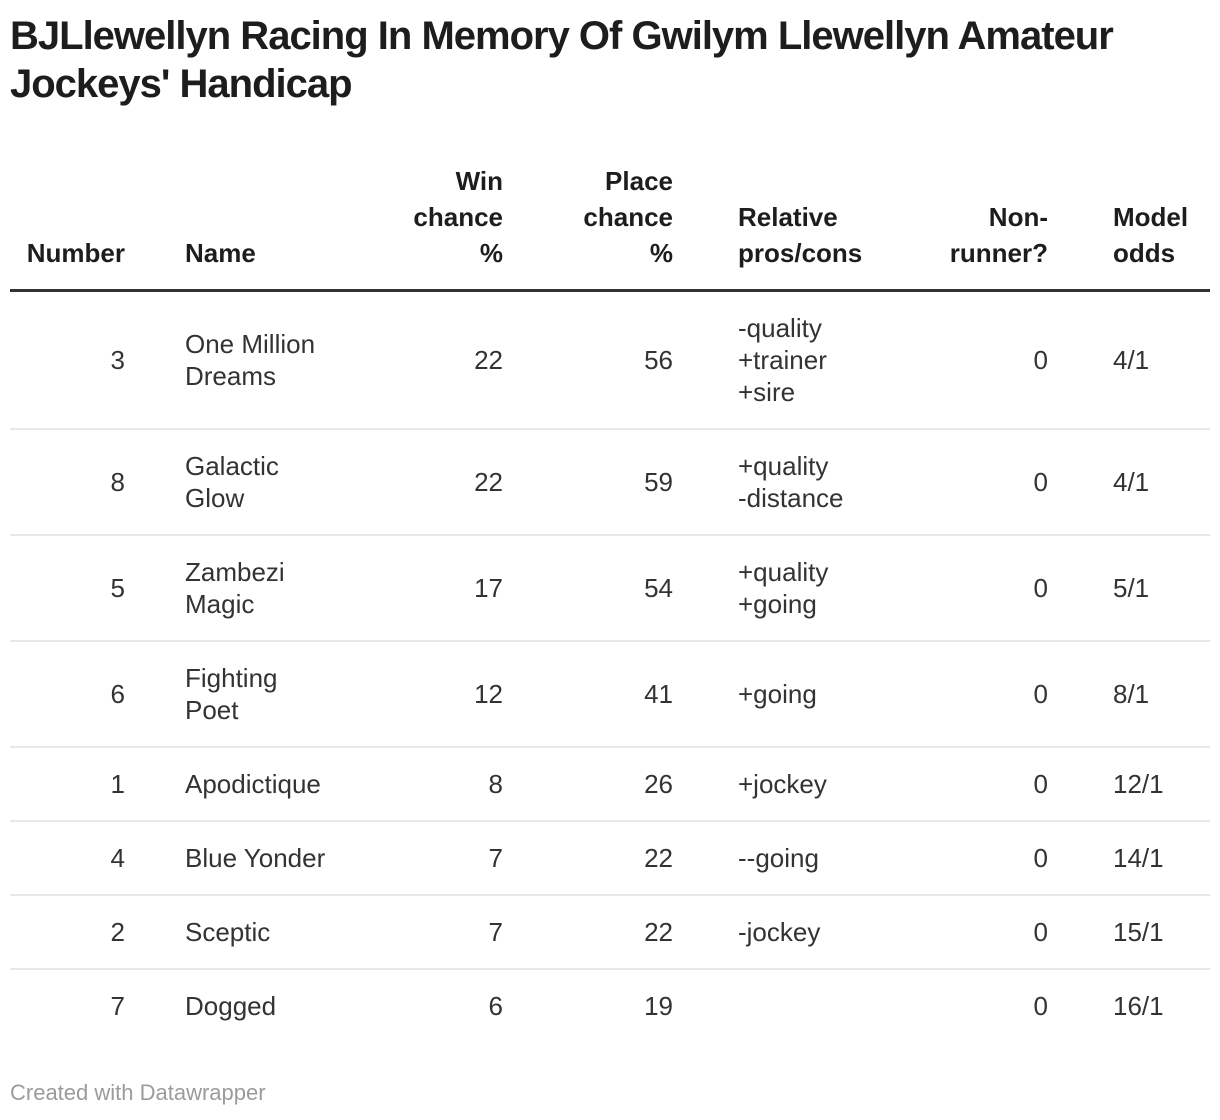 The width and height of the screenshot is (1220, 1120). What do you see at coordinates (117, 1006) in the screenshot?
I see `cell-number: 7` at bounding box center [117, 1006].